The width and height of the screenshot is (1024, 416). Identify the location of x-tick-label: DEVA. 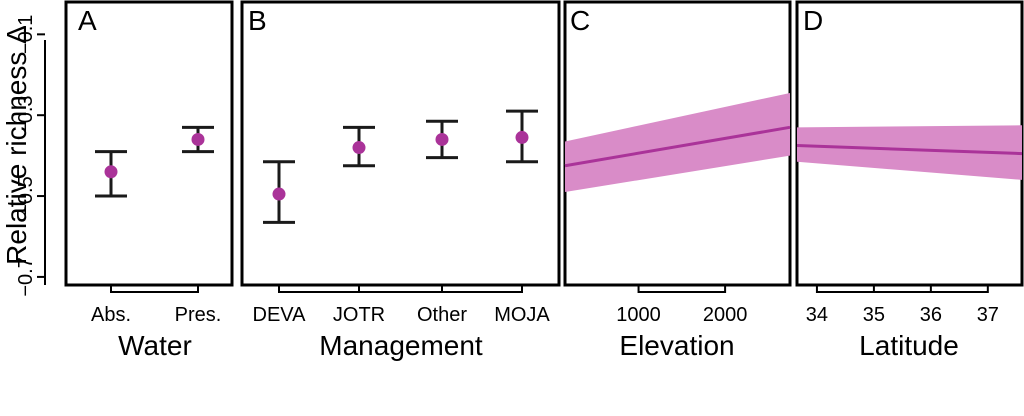
(280, 315).